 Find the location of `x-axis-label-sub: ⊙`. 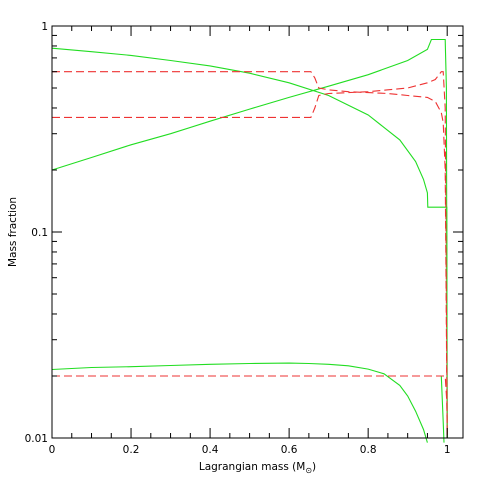

x-axis-label-sub: ⊙ is located at coordinates (308, 470).